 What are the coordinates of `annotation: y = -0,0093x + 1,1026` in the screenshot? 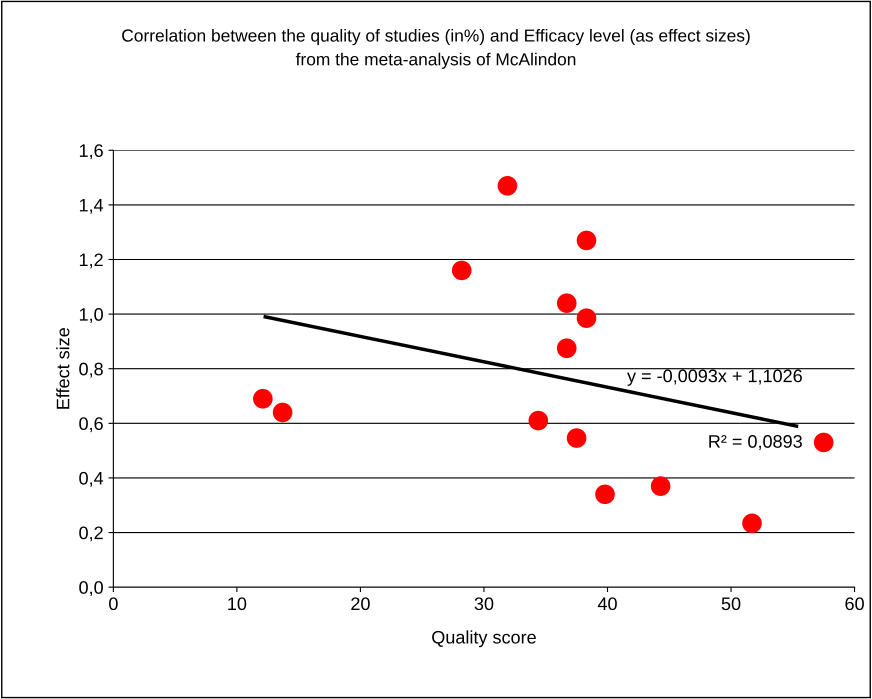 It's located at (714, 378).